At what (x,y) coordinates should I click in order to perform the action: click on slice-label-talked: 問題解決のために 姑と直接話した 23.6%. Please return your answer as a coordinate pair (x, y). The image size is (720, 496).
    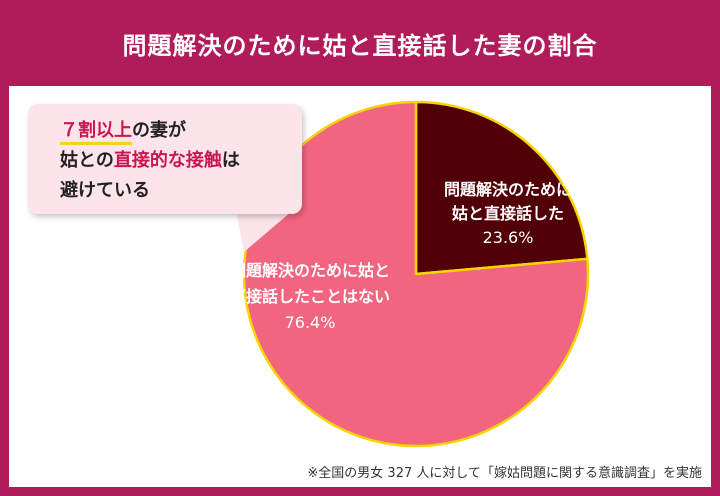
    Looking at the image, I should click on (508, 214).